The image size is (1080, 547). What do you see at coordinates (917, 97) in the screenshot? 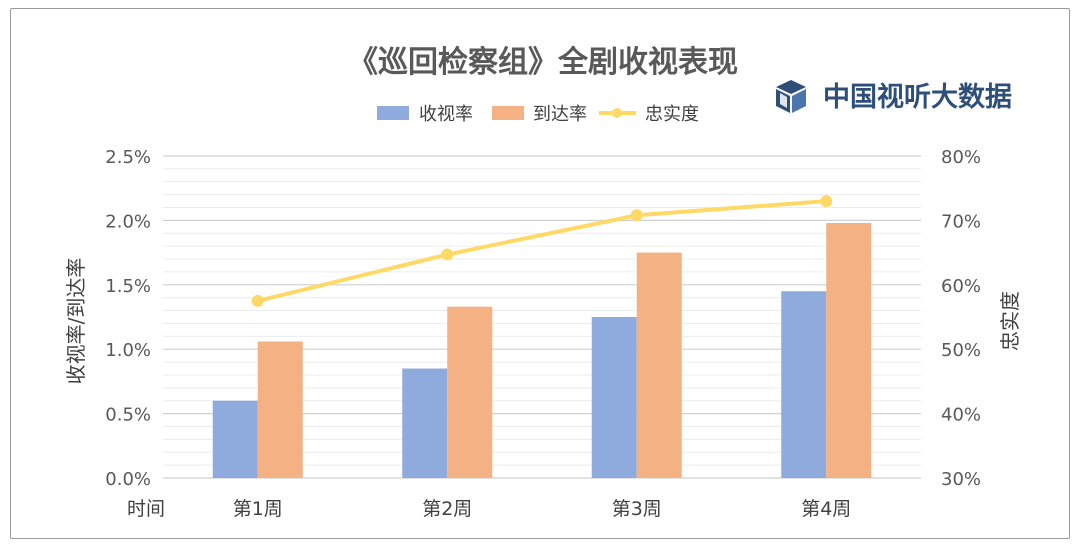
I see `brand-name: 中国视听大数据` at bounding box center [917, 97].